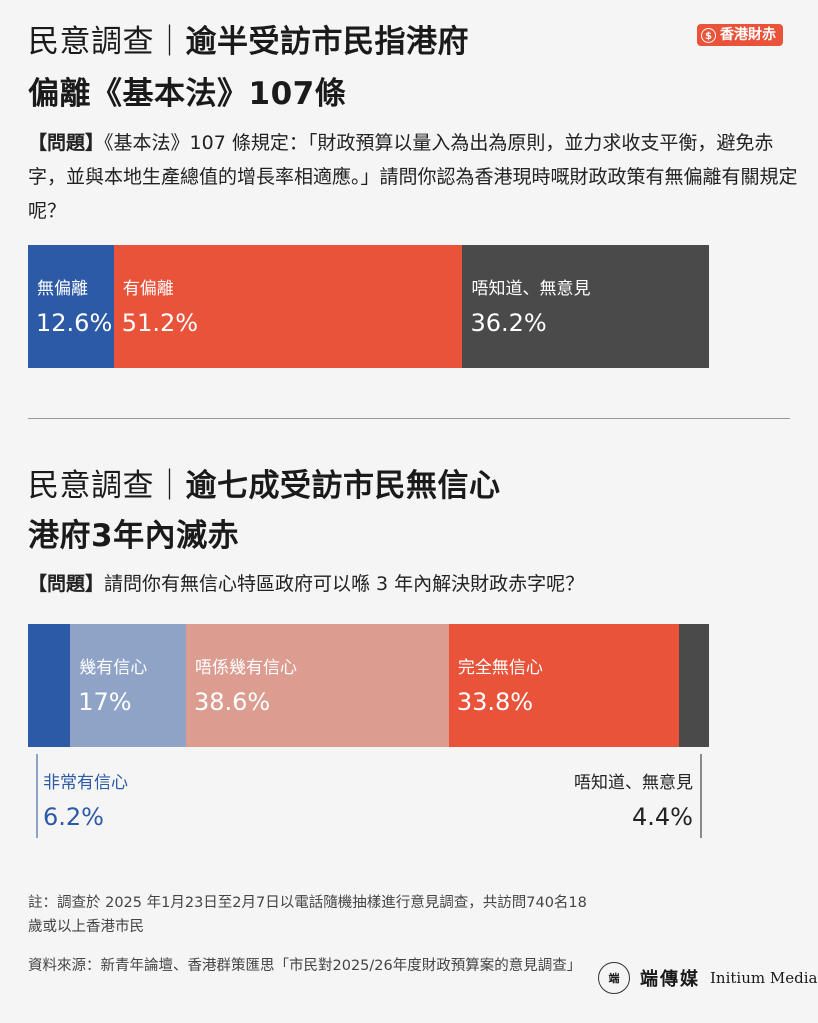  Describe the element at coordinates (748, 35) in the screenshot. I see `topic-badge-label: 香港財赤` at that location.